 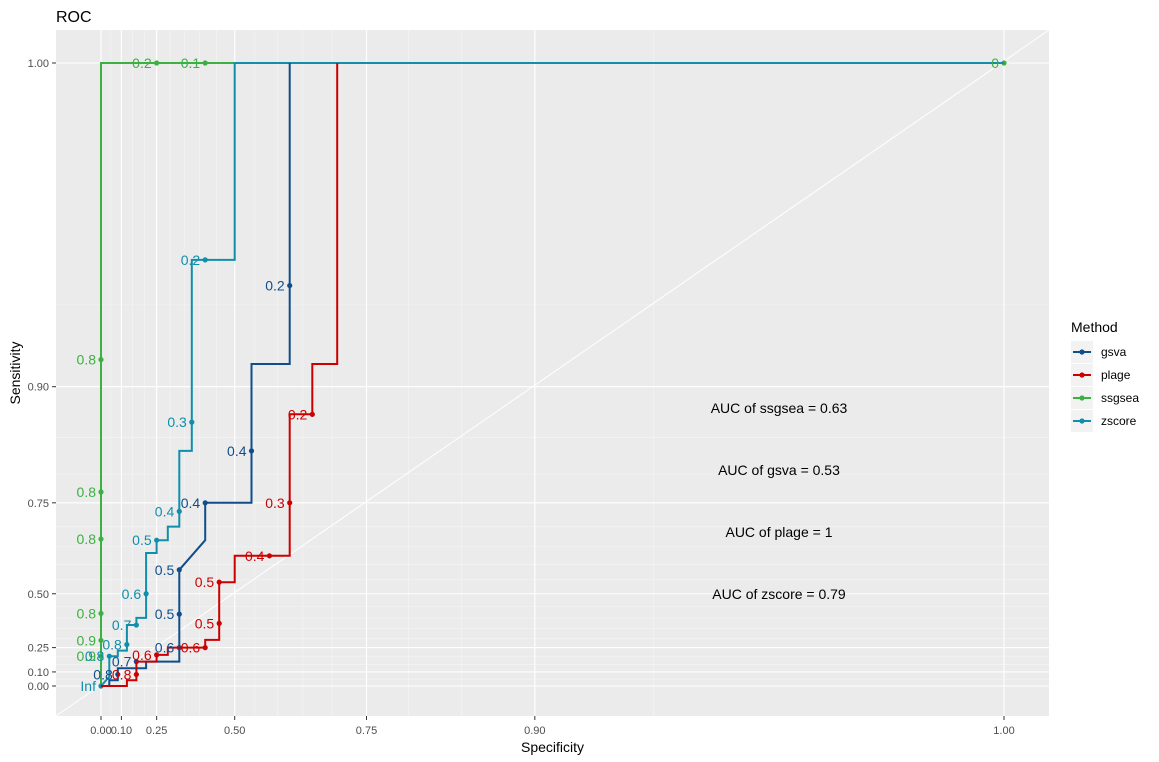 What do you see at coordinates (38, 64) in the screenshot?
I see `y-tick-label: 1.00` at bounding box center [38, 64].